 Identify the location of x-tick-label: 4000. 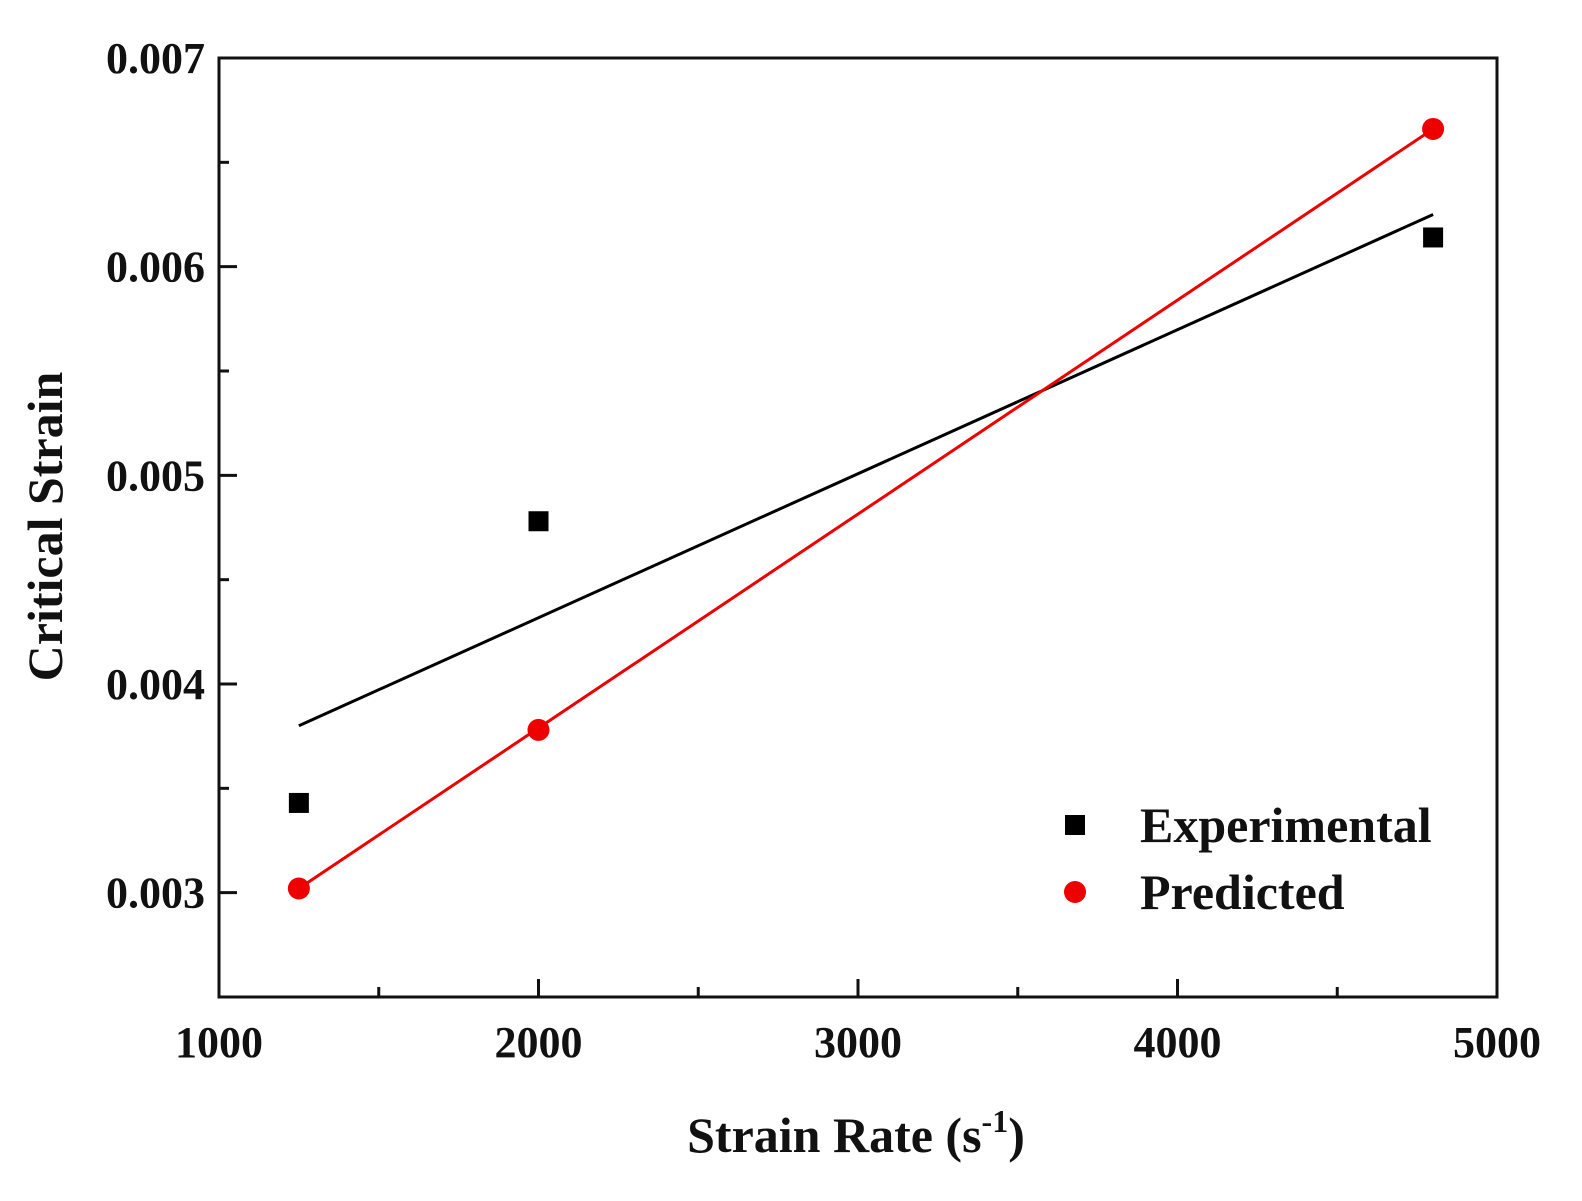
(1178, 1042).